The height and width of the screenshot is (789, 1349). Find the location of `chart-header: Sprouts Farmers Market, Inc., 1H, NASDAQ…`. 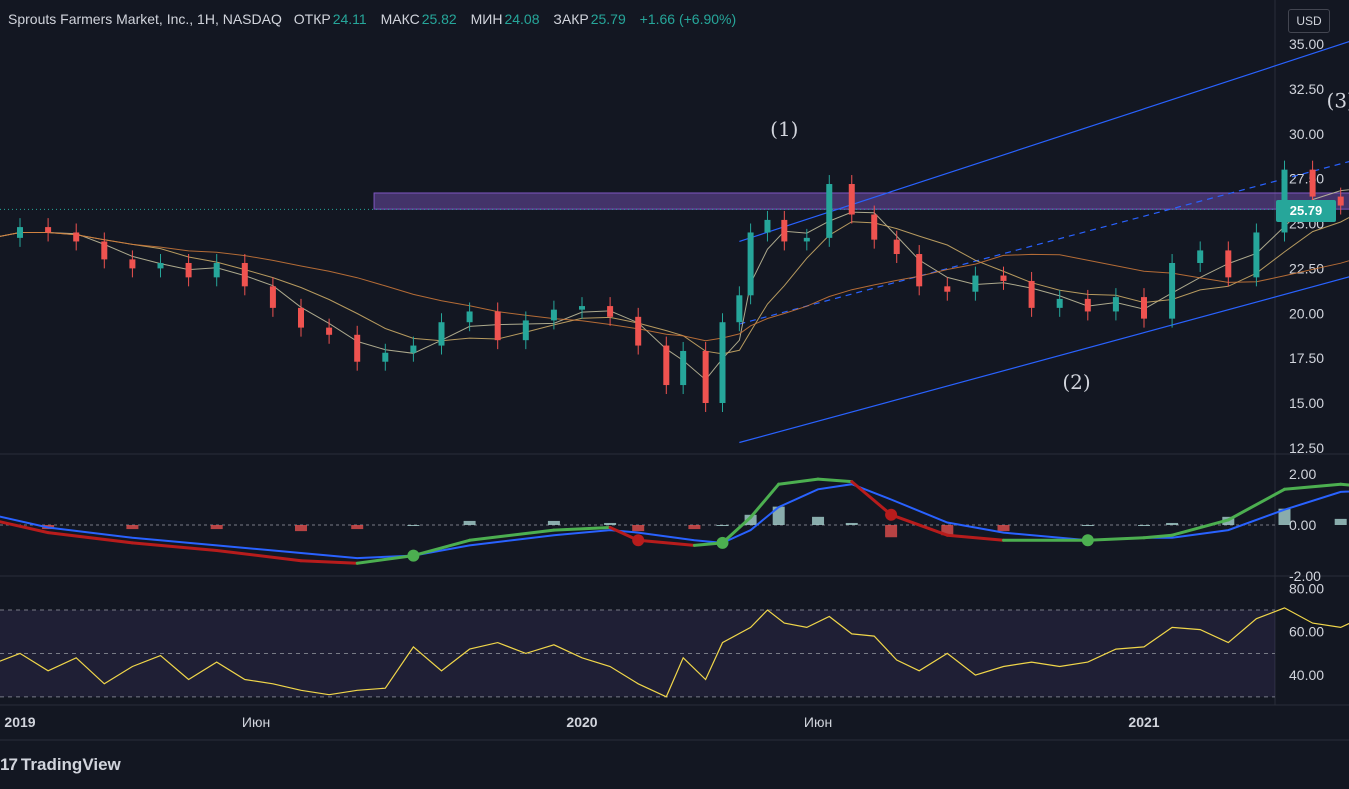

chart-header: Sprouts Farmers Market, Inc., 1H, NASDAQ… is located at coordinates (377, 19).